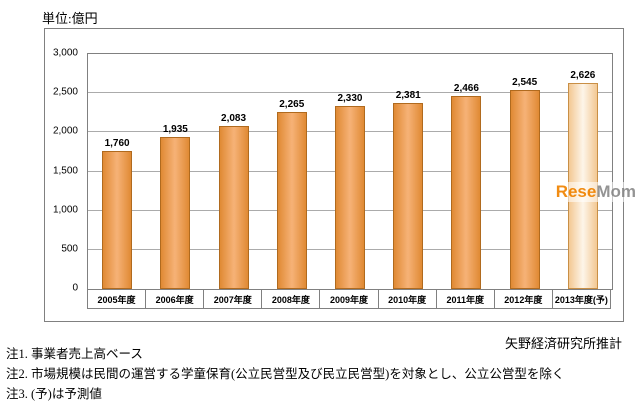  Describe the element at coordinates (466, 88) in the screenshot. I see `bar-value-label: 2,466` at that location.